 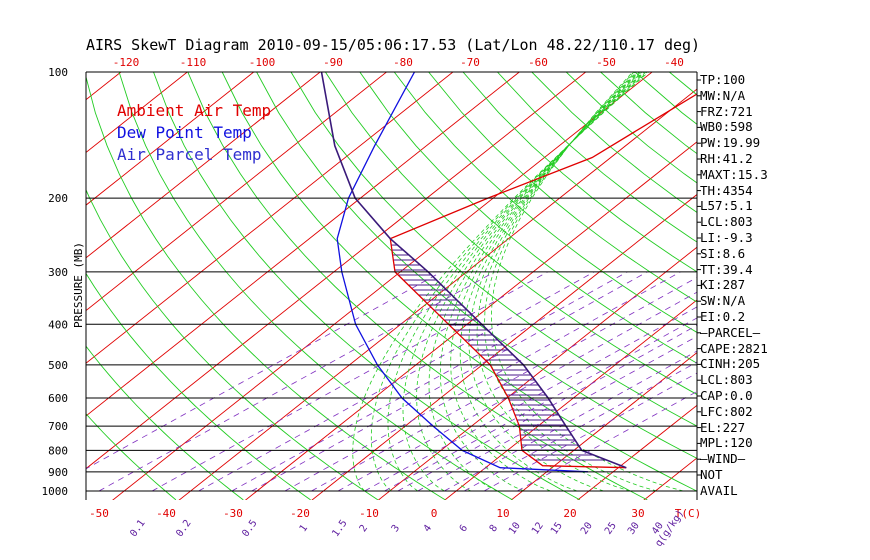 I want to click on top-temp-tick-label: -110, so click(x=193, y=62).